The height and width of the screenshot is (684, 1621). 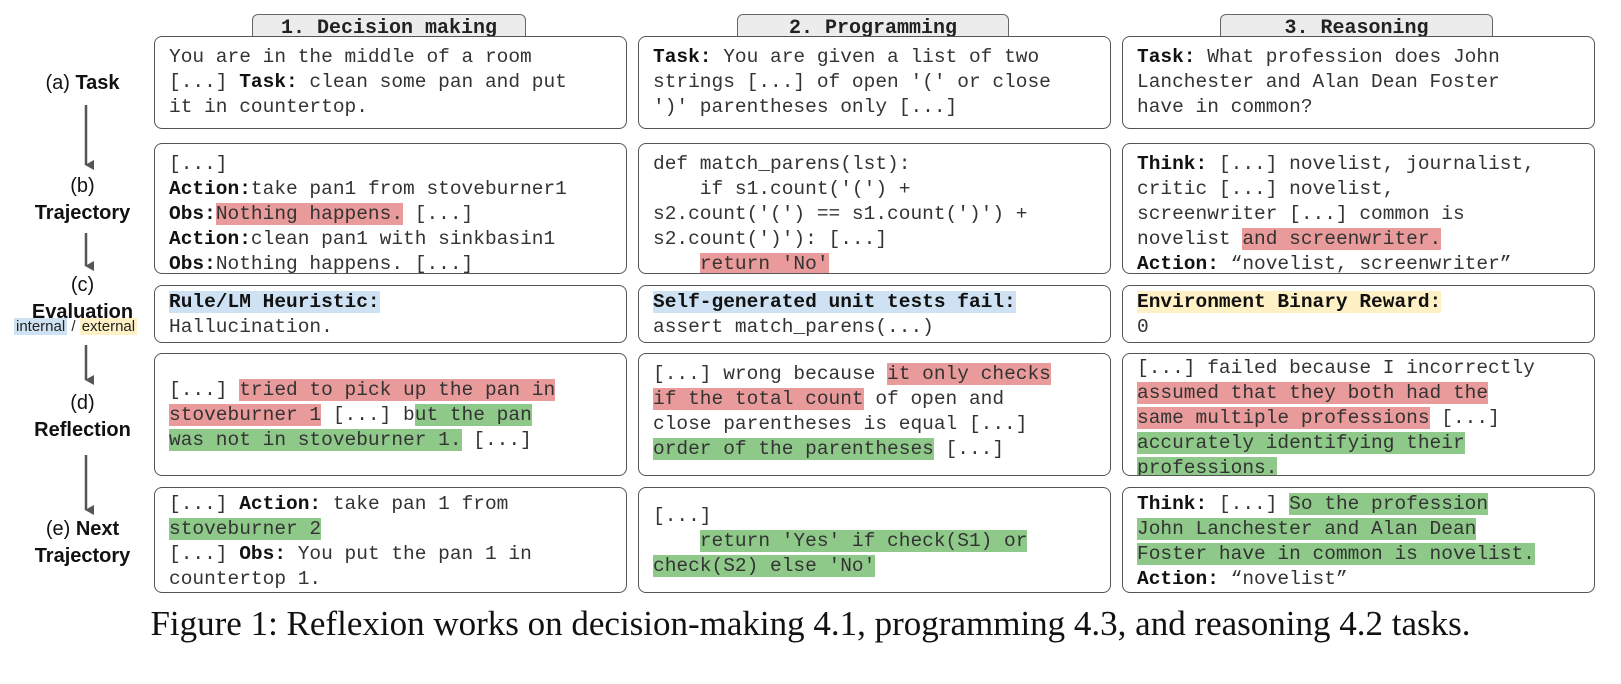 What do you see at coordinates (1389, 504) in the screenshot?
I see `fix-highlight: So the profession` at bounding box center [1389, 504].